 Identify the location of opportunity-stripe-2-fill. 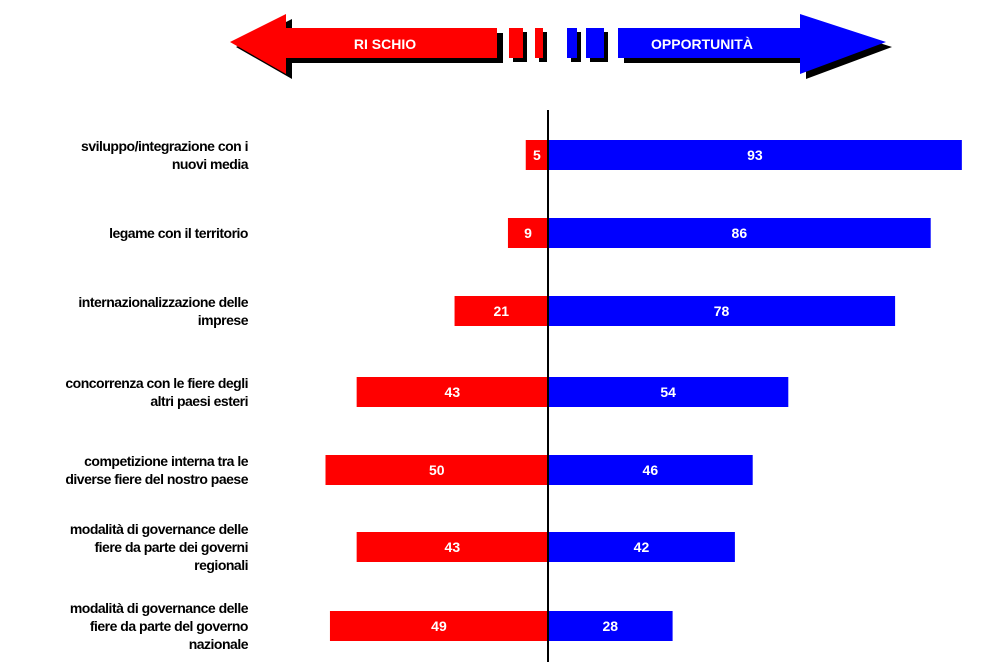
(595, 43).